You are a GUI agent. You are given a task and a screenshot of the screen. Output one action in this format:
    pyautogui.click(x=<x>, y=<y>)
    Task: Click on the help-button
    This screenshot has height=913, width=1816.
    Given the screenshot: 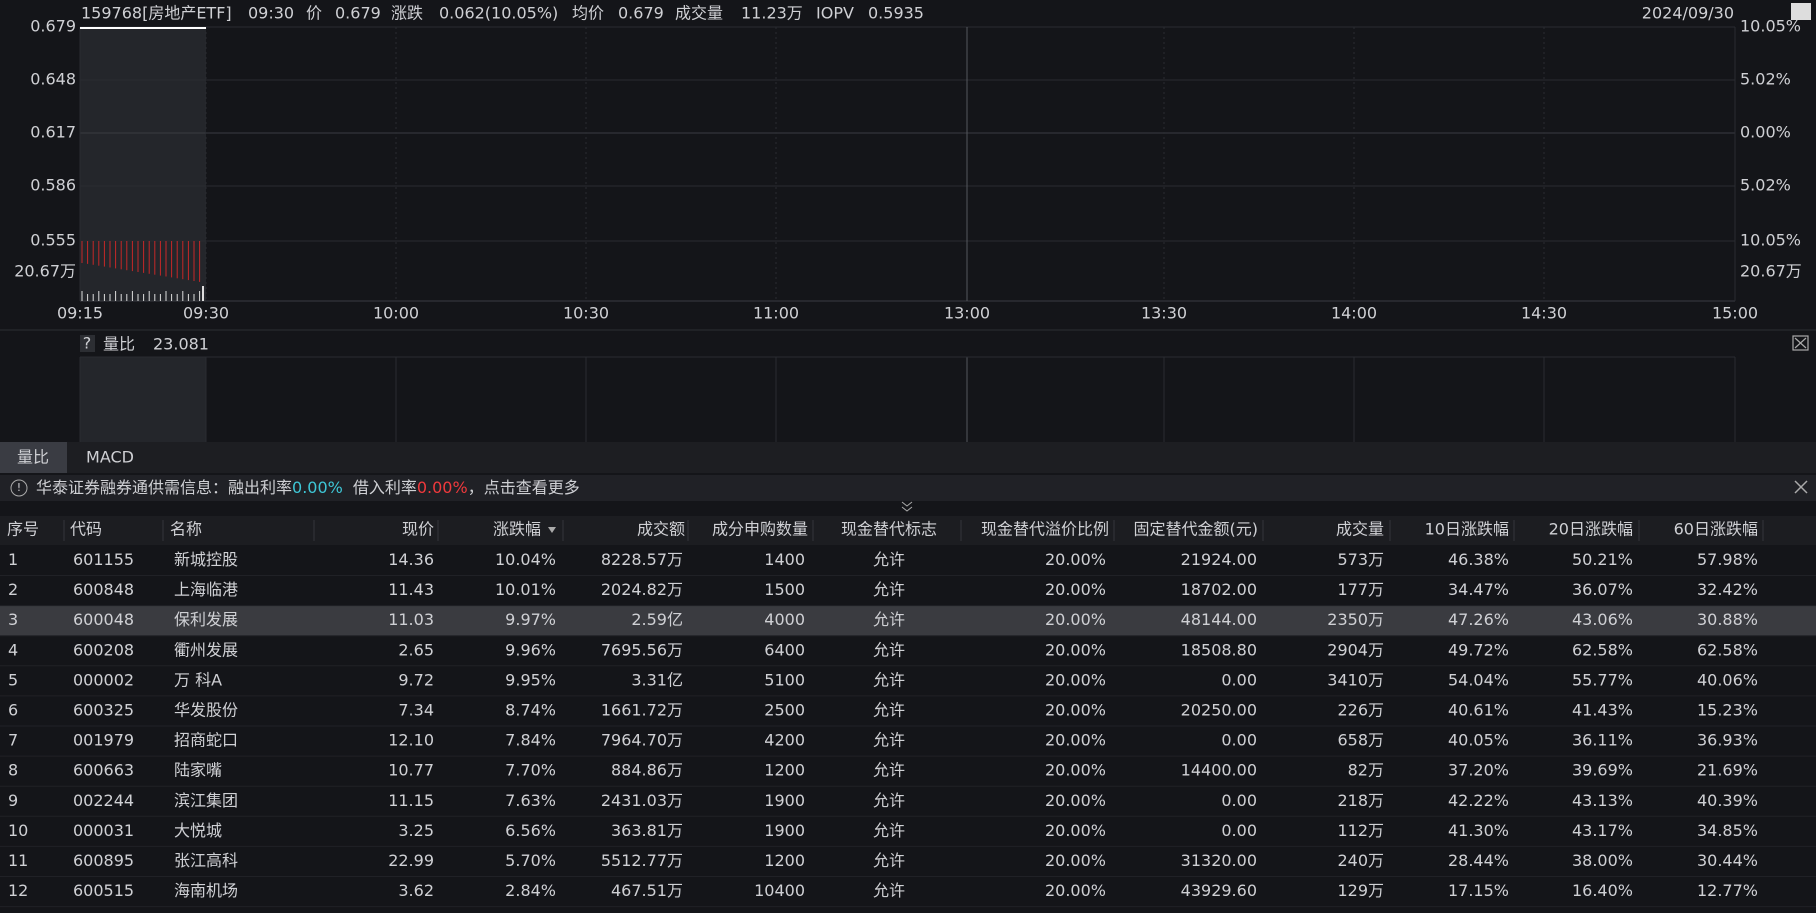 What is the action you would take?
    pyautogui.click(x=87, y=343)
    